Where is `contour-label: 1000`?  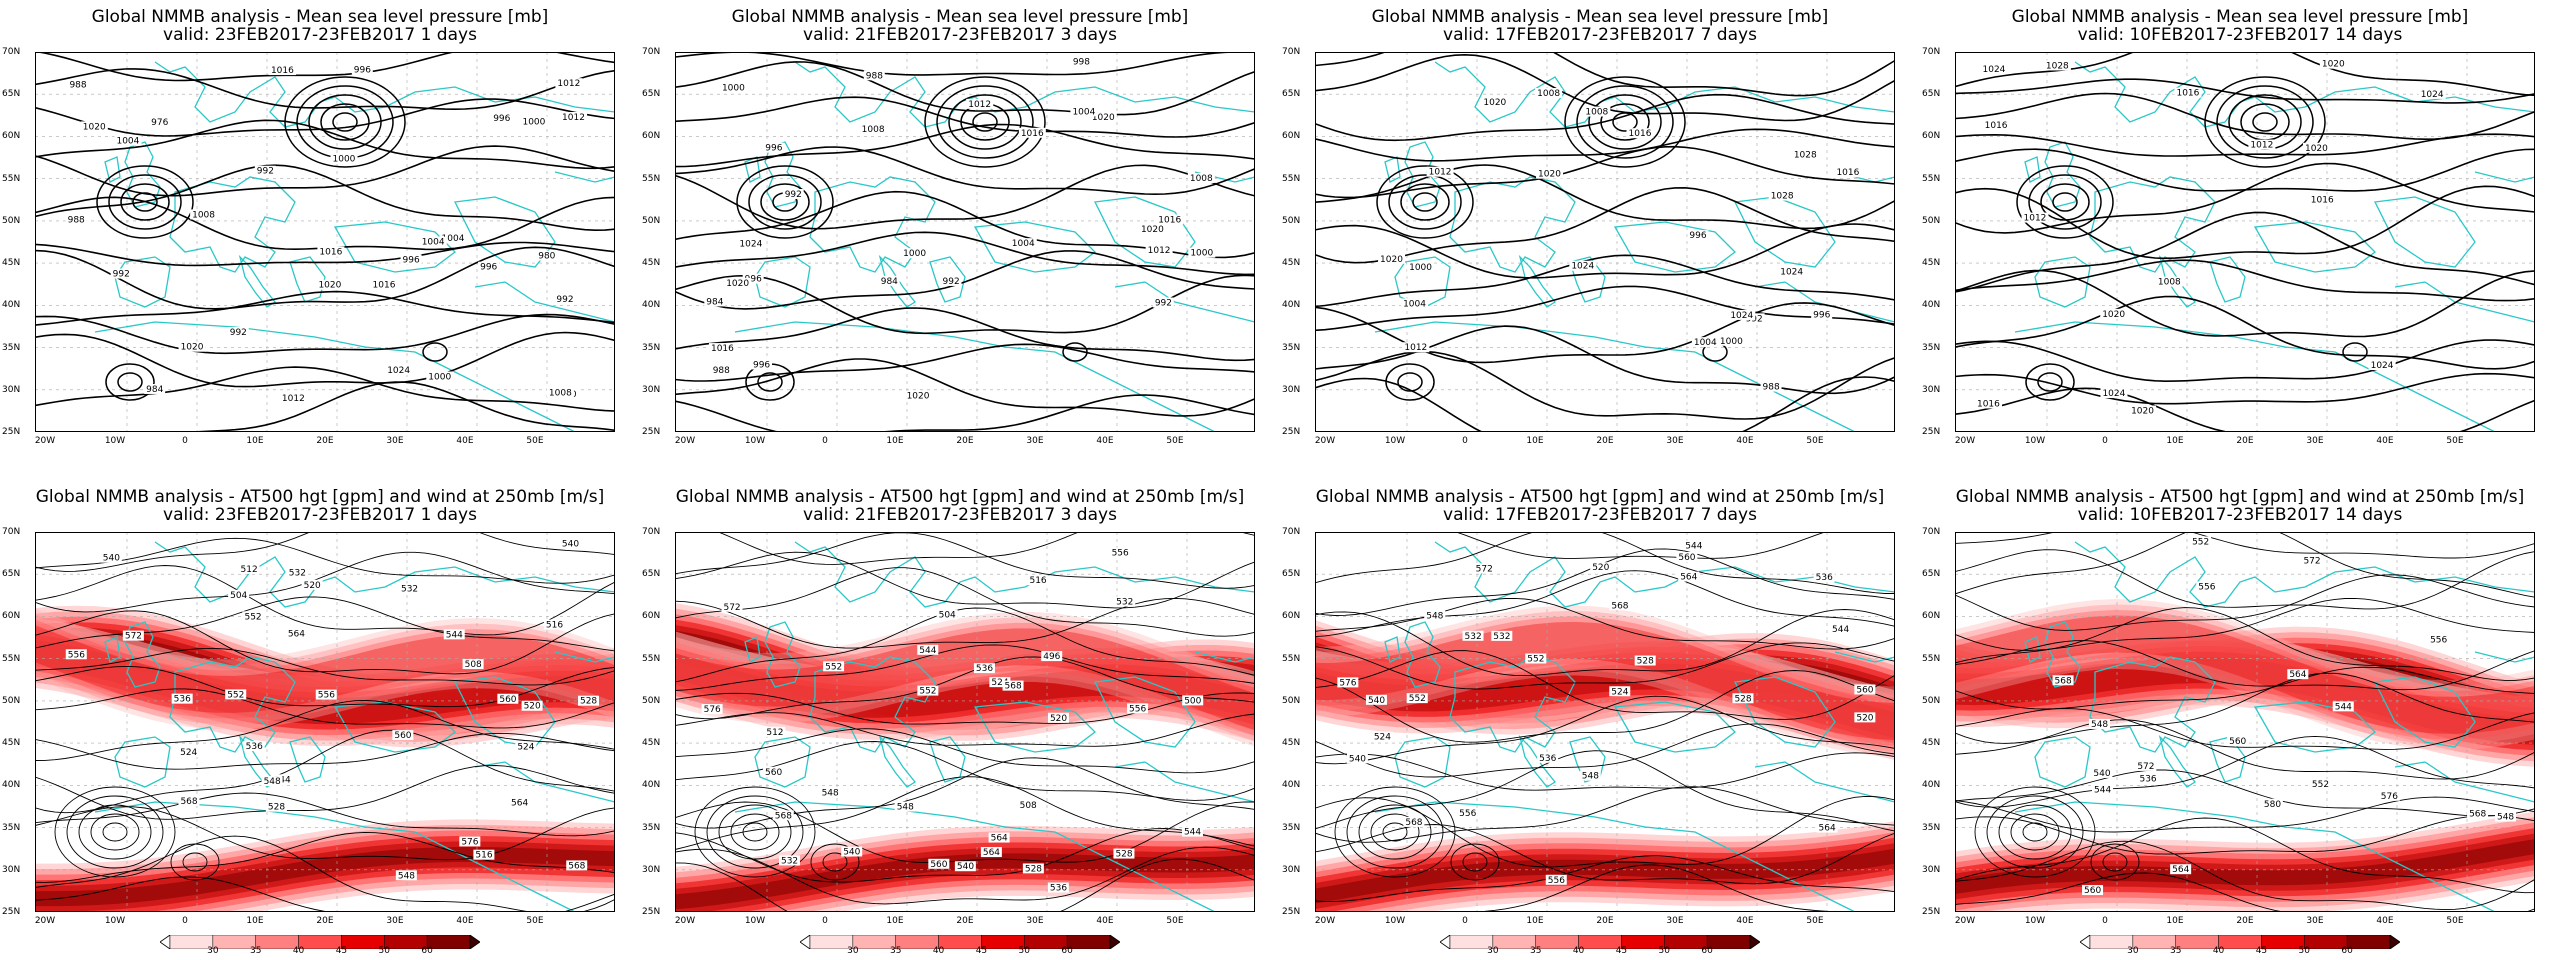 contour-label: 1000 is located at coordinates (1731, 342).